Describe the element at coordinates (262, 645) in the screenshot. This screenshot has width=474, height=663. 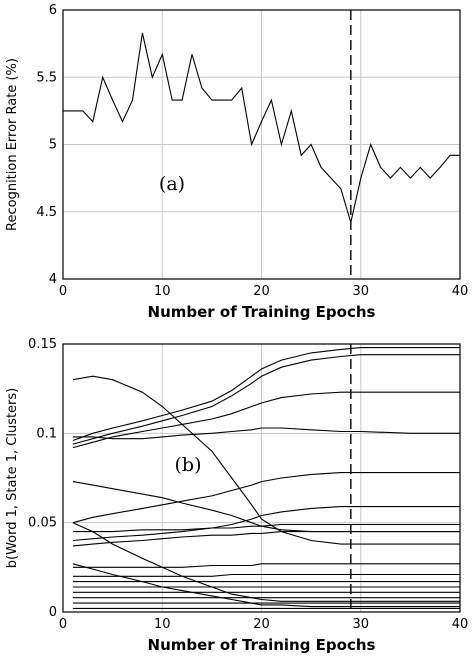
I see `panel-b-x-axis-title: Number of Training Epochs` at that location.